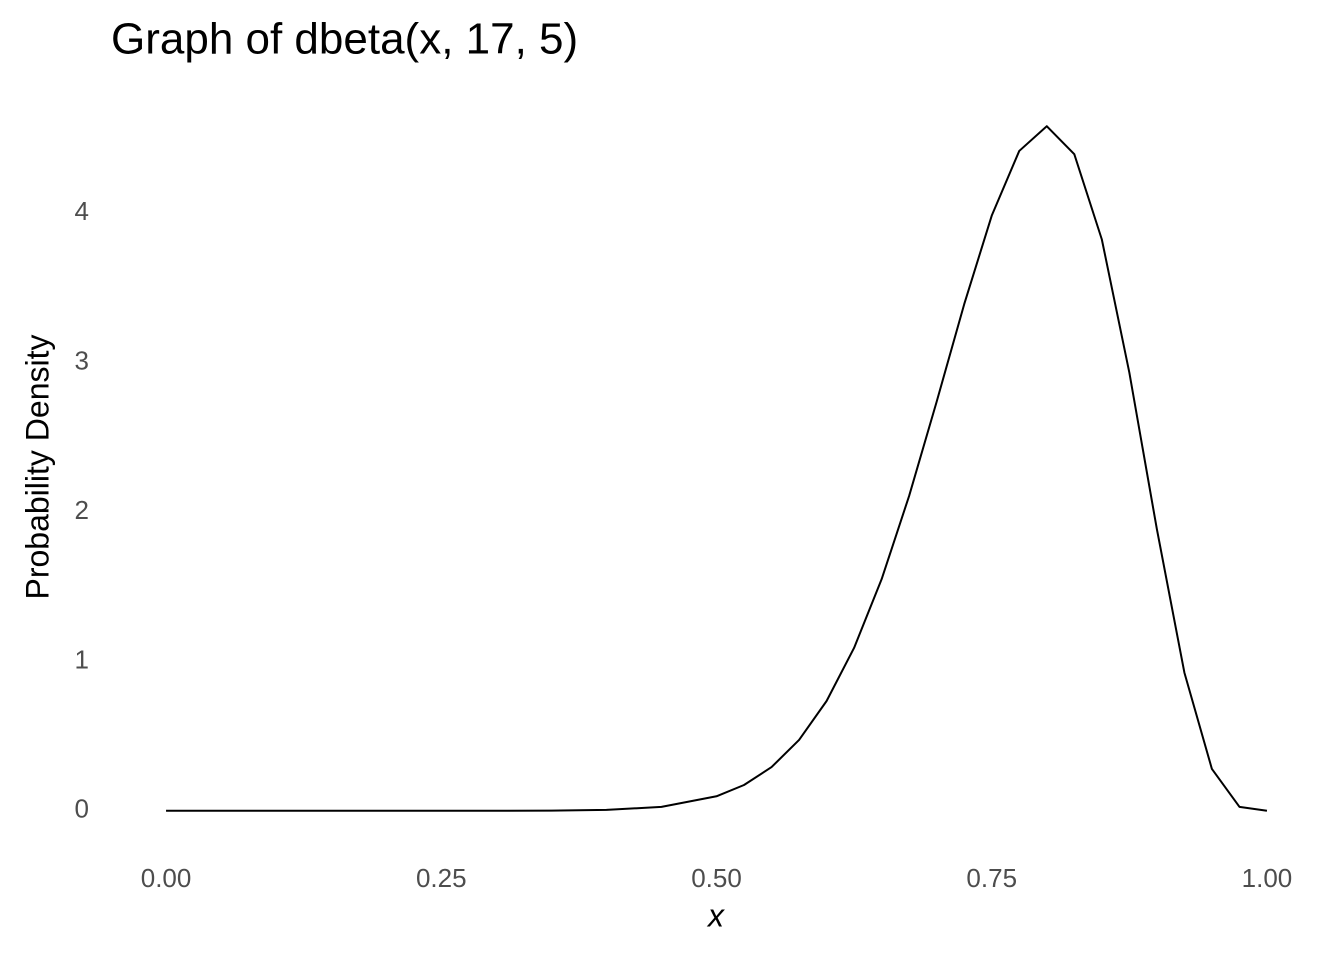 The image size is (1344, 960). I want to click on x-tick-label: 1.00, so click(1267, 878).